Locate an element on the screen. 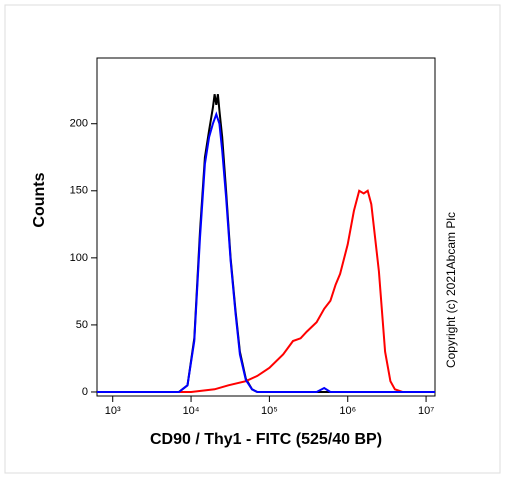 The image size is (506, 484). x-tick-label: 10⁷ is located at coordinates (426, 411).